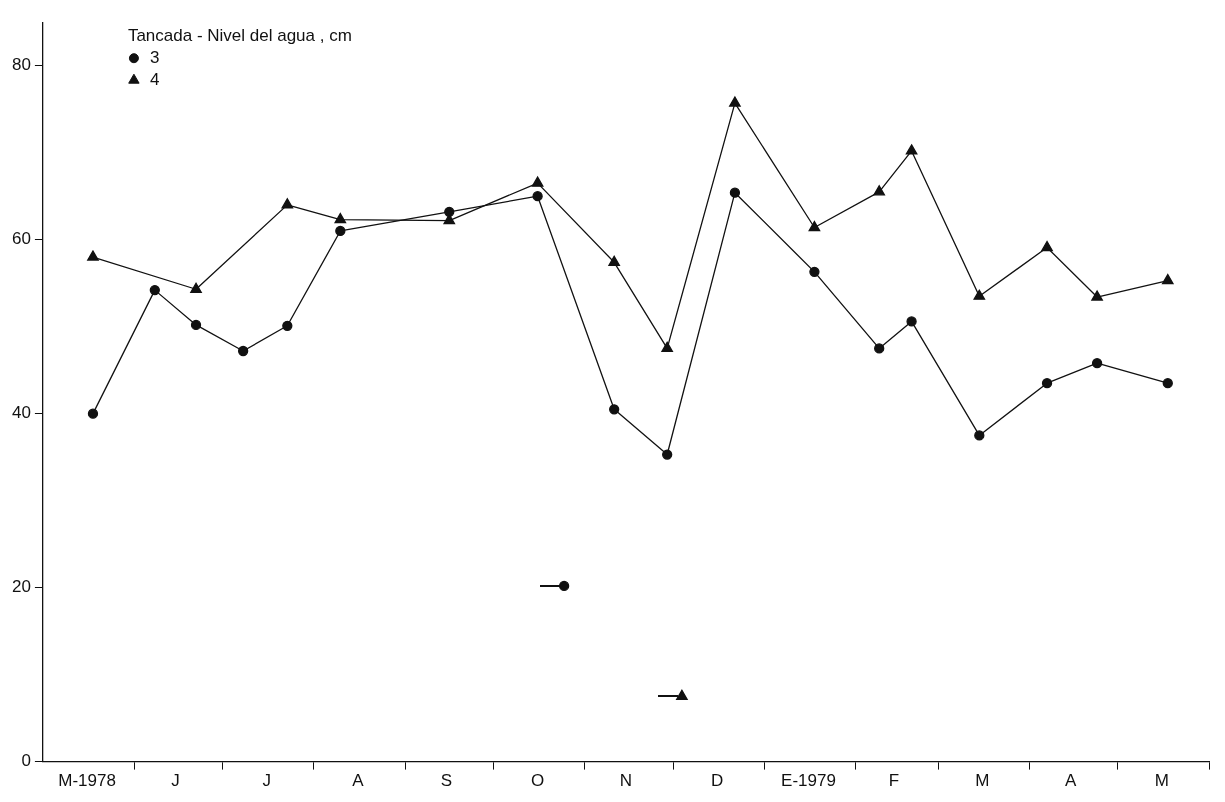 The image size is (1225, 802). What do you see at coordinates (21, 239) in the screenshot?
I see `y-tick-label: 60` at bounding box center [21, 239].